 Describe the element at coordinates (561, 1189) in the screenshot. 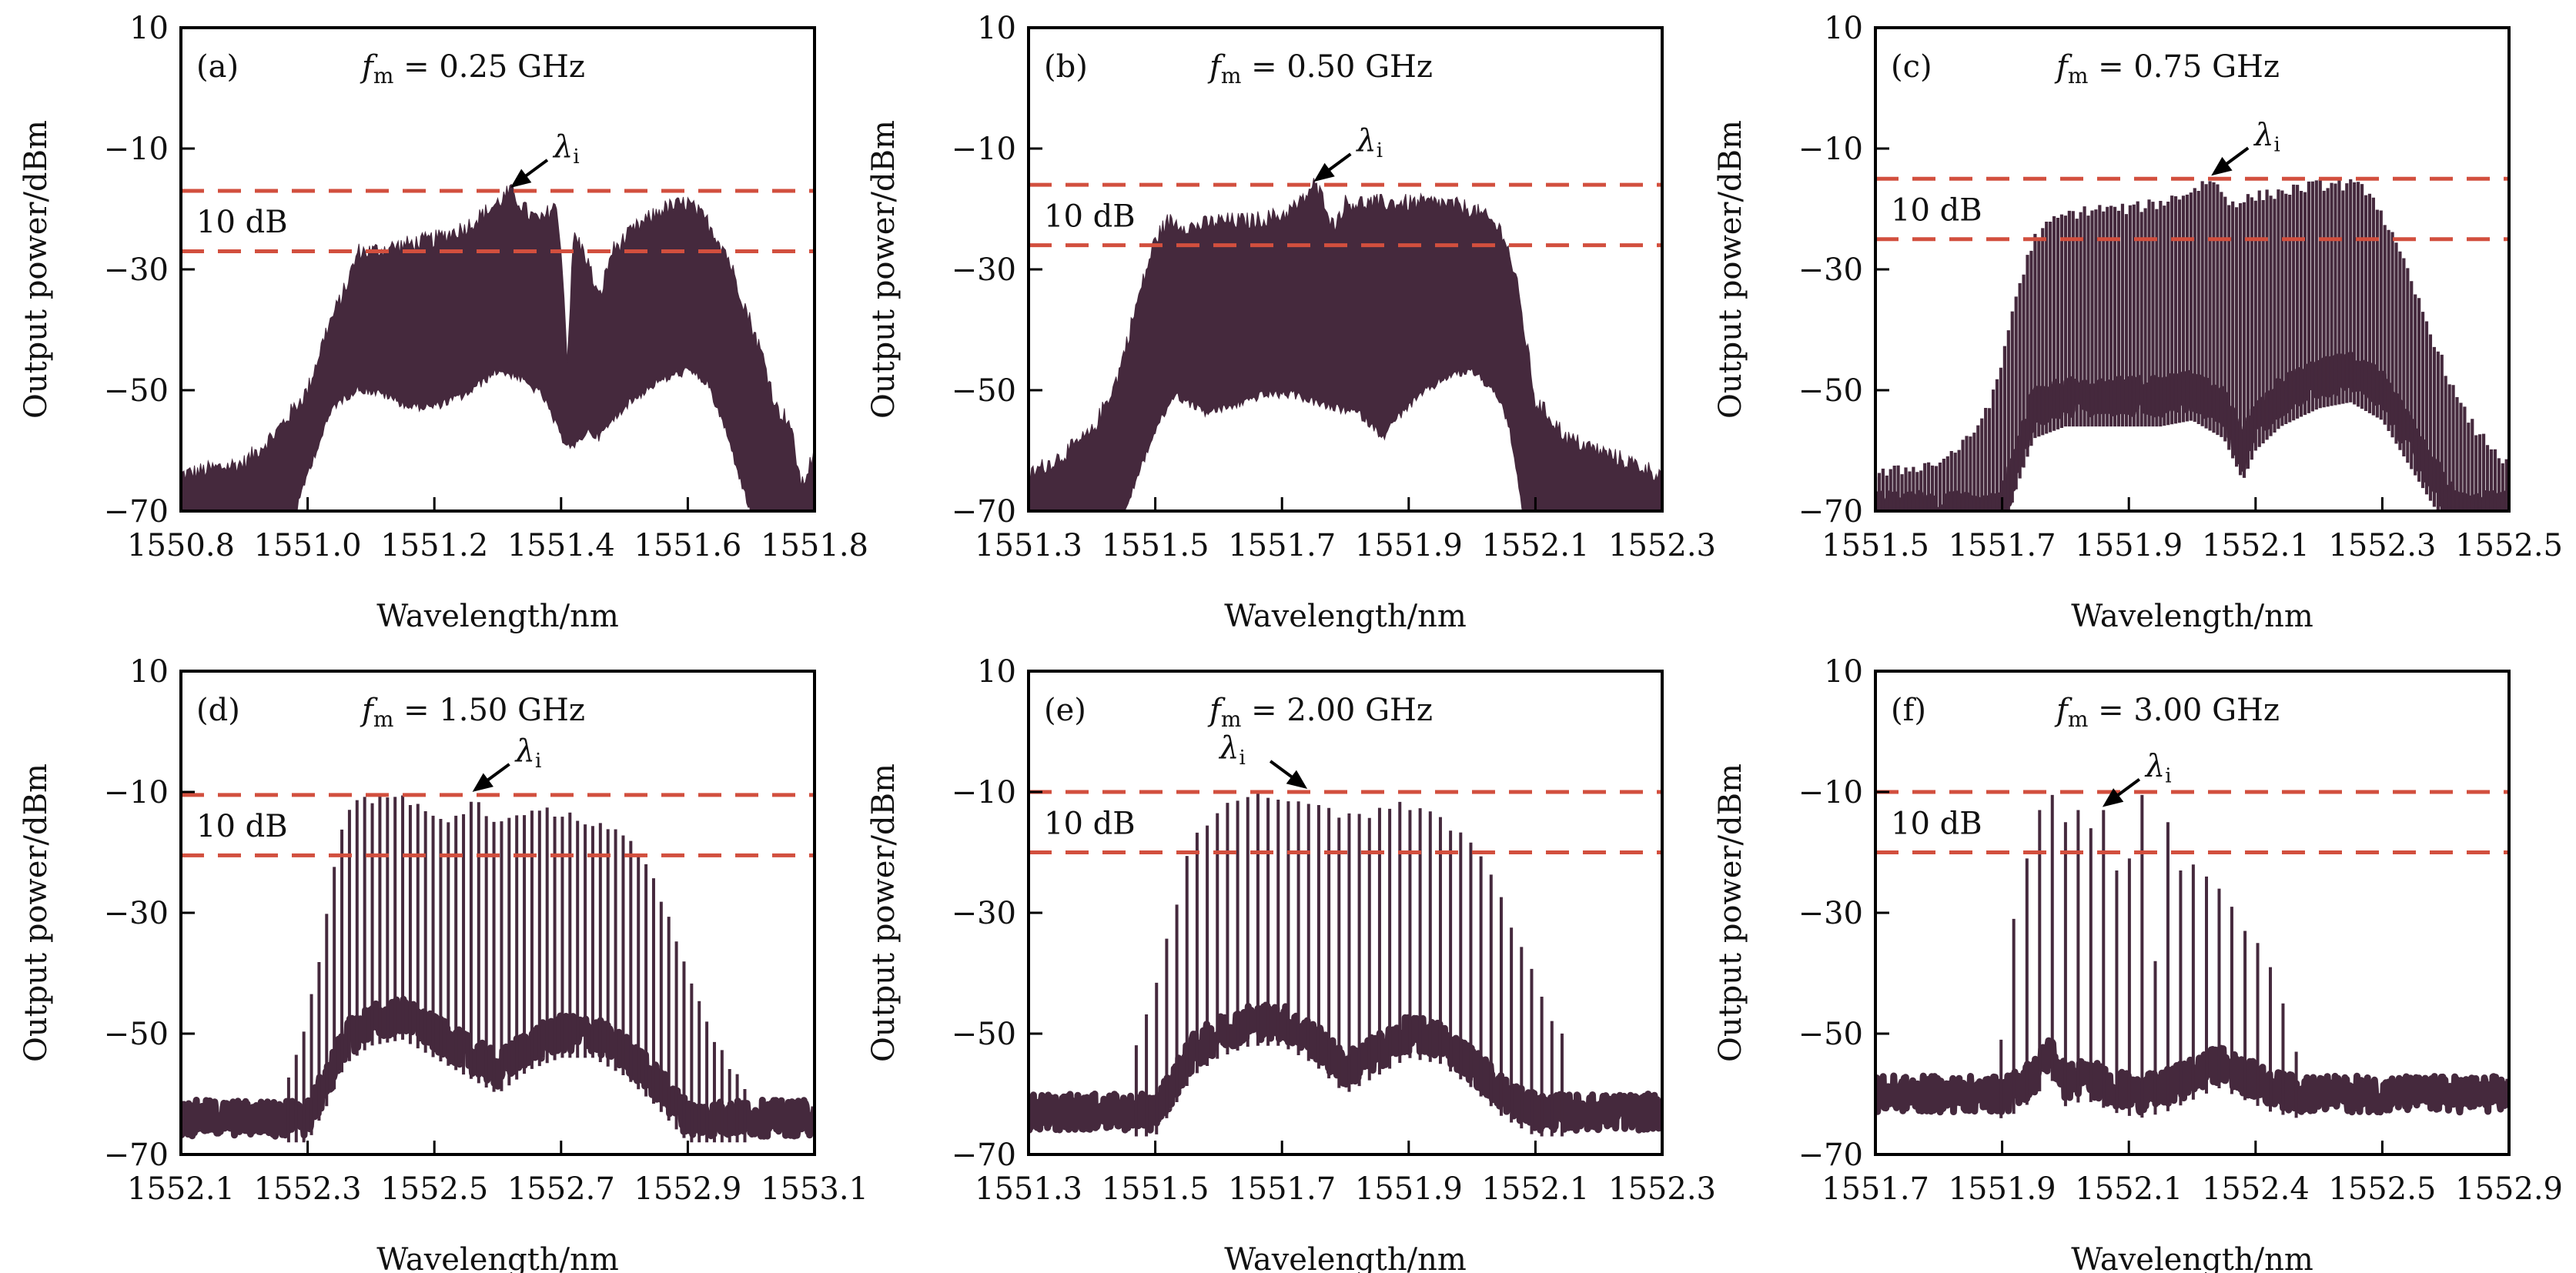

I see `x-tick-label: 1552.7` at that location.